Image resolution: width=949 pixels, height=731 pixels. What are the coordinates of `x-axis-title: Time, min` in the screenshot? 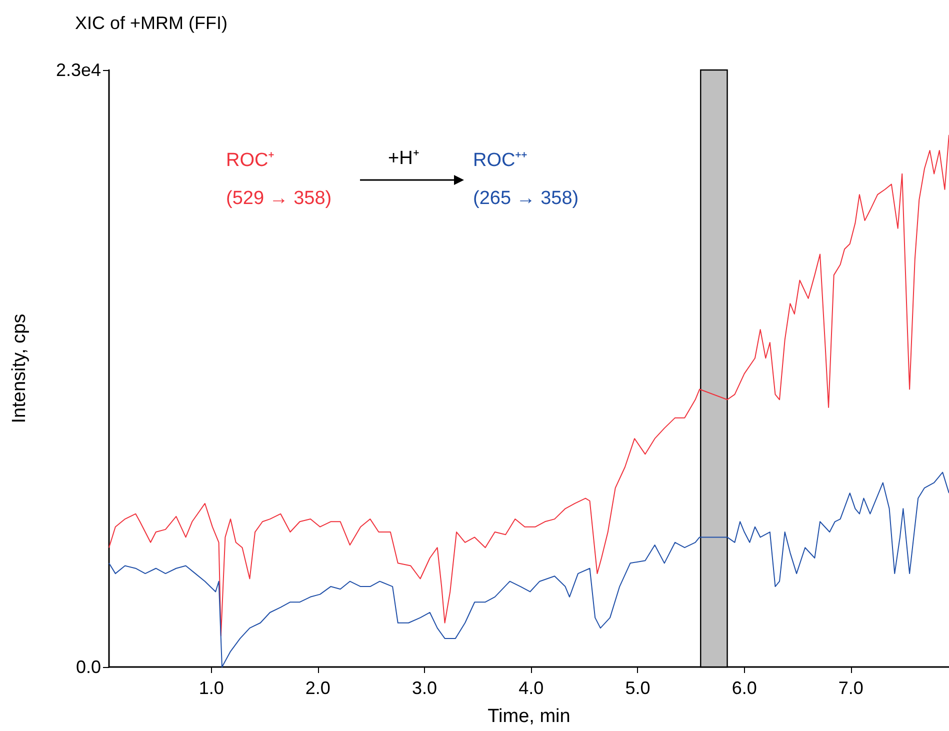 It's located at (529, 716).